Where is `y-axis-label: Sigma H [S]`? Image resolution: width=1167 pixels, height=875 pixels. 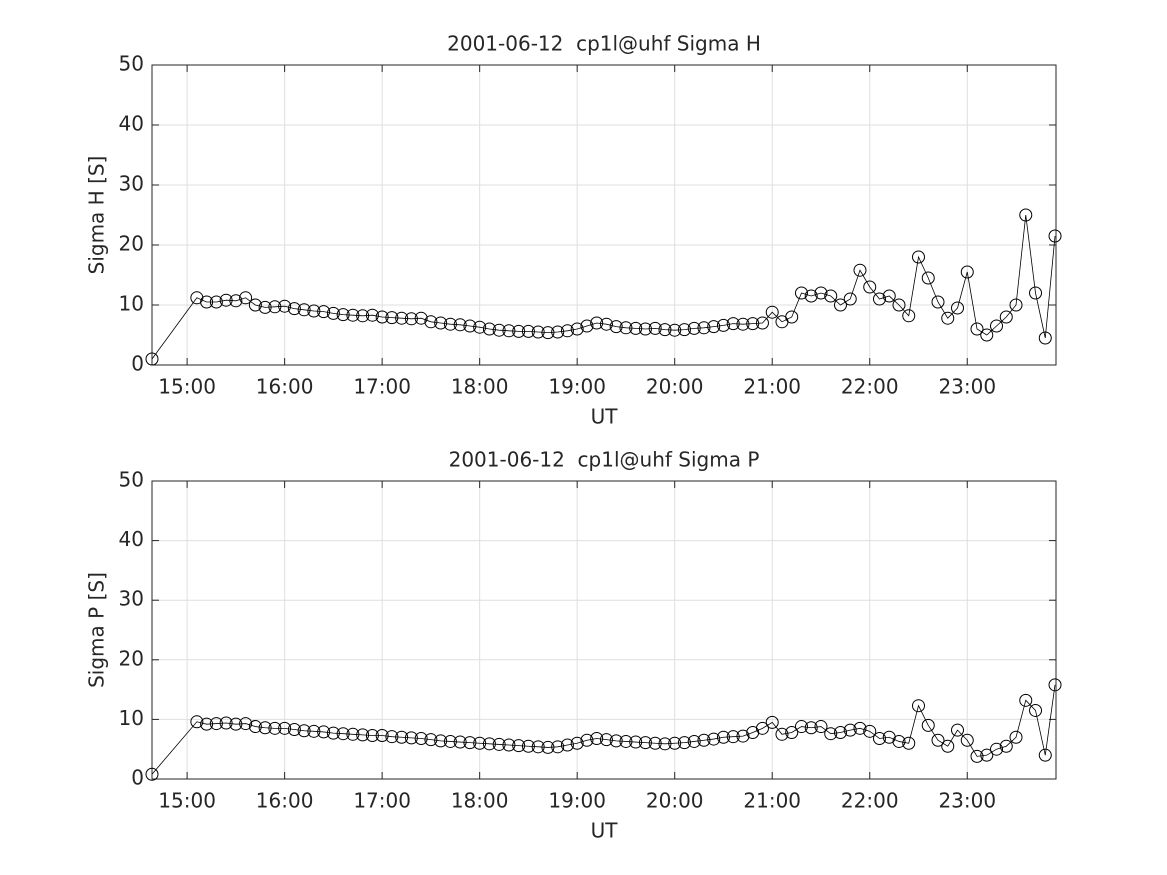
y-axis-label: Sigma H [S] is located at coordinates (97, 215).